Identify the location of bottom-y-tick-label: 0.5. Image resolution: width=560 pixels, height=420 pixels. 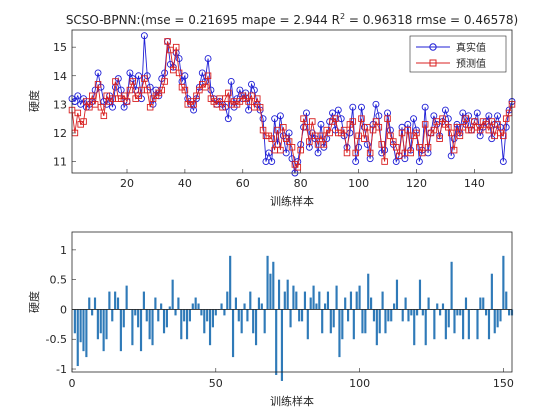
(59, 280).